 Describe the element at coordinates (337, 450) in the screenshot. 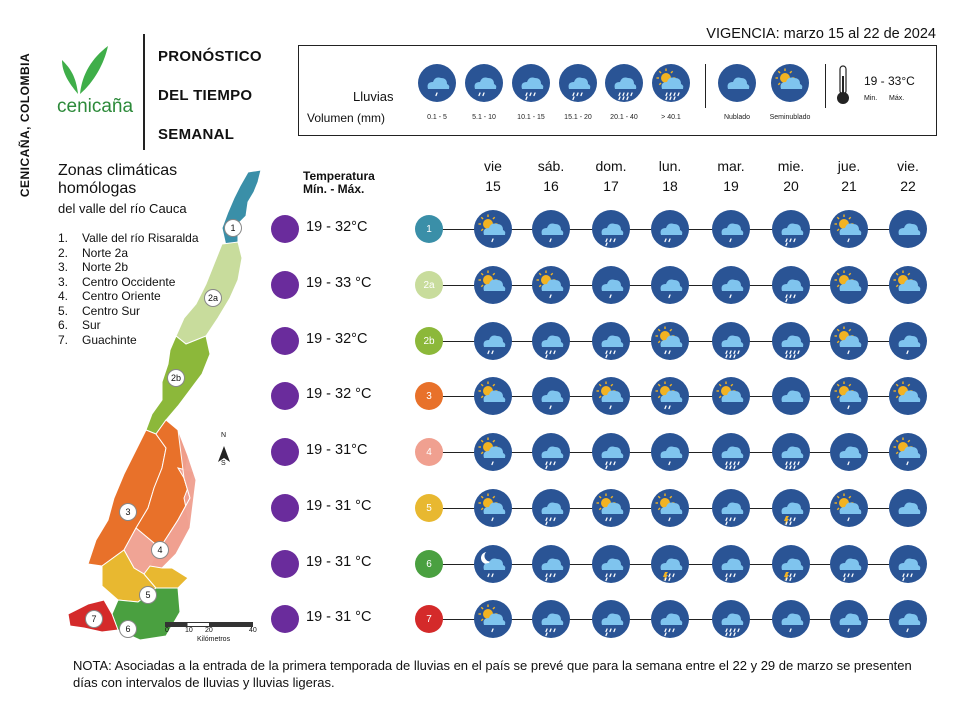

I see `temperature-value: 19 - 31°C` at that location.